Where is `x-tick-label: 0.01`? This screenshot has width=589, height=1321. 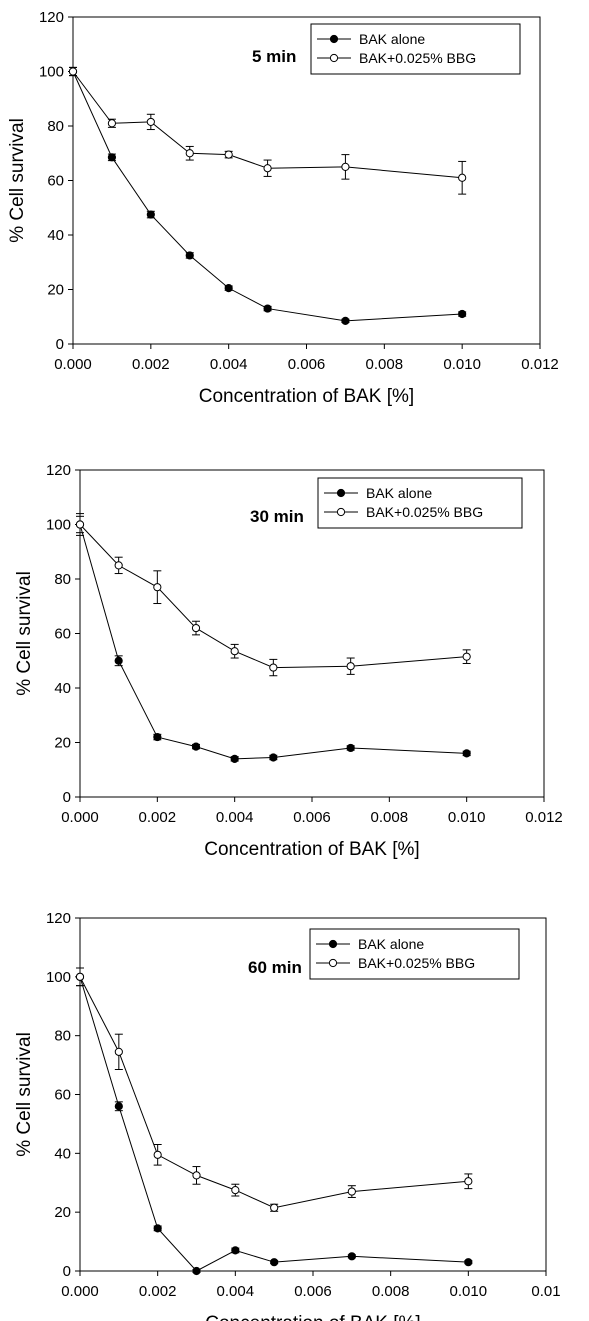 x-tick-label: 0.01 is located at coordinates (545, 1291).